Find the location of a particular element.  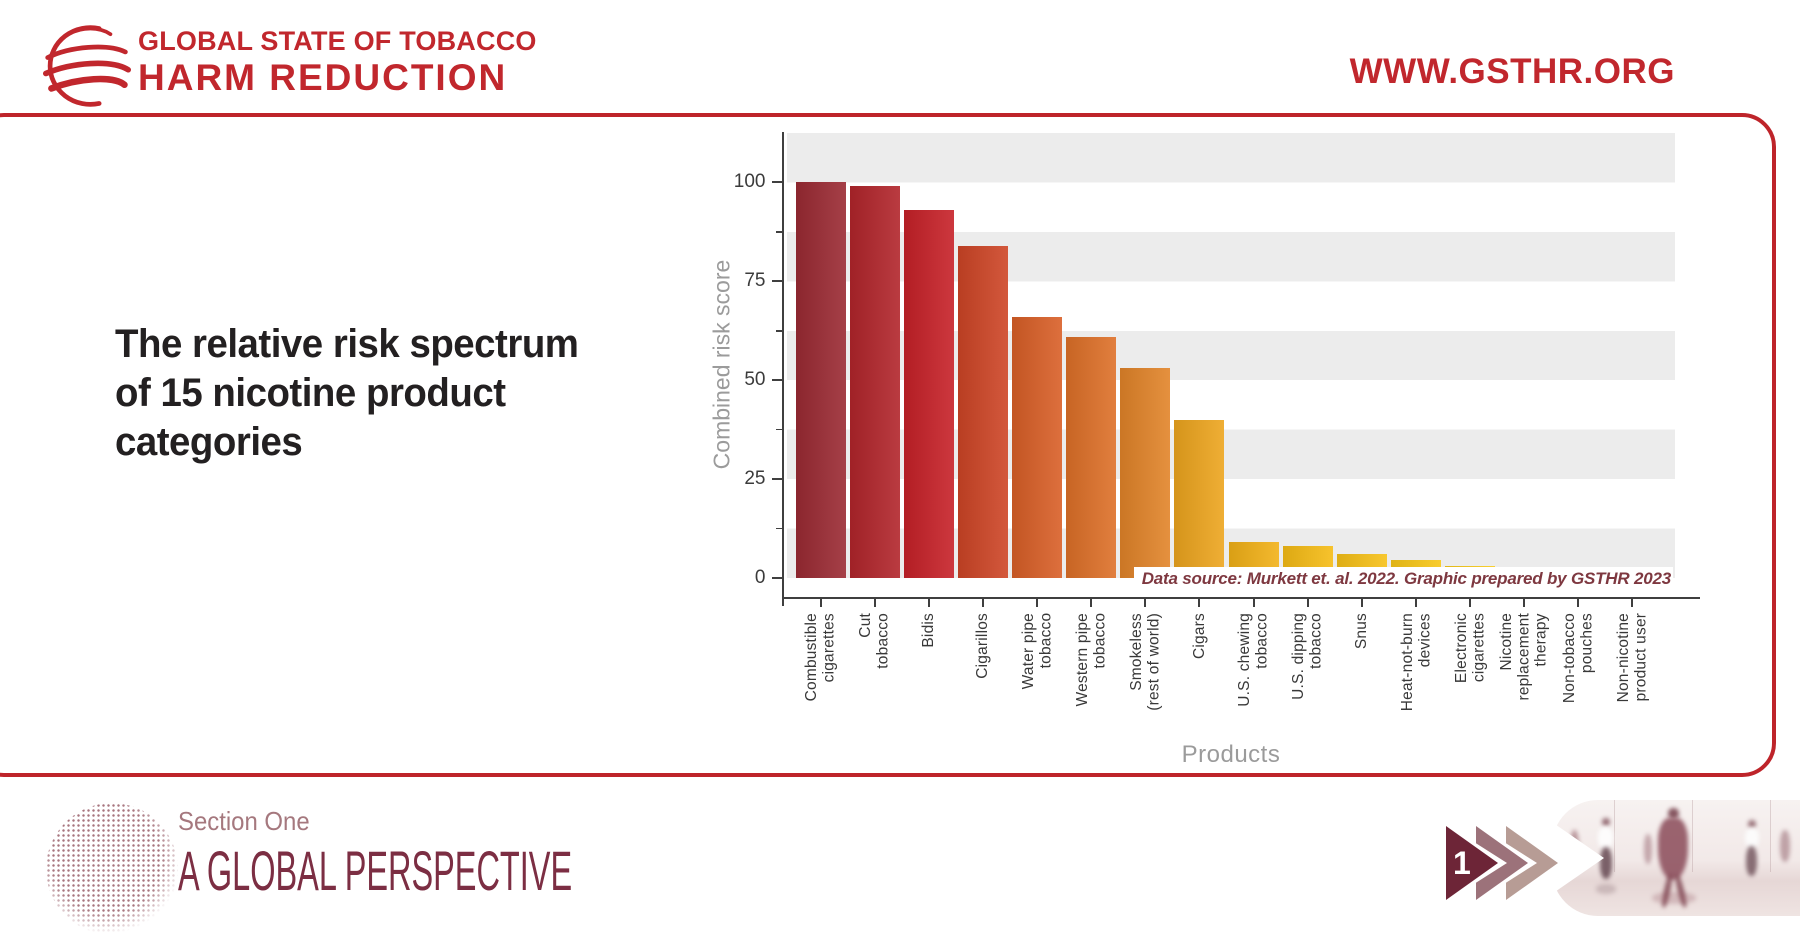

x-category-label-text: Electronic cigarettes is located at coordinates (1469, 648).